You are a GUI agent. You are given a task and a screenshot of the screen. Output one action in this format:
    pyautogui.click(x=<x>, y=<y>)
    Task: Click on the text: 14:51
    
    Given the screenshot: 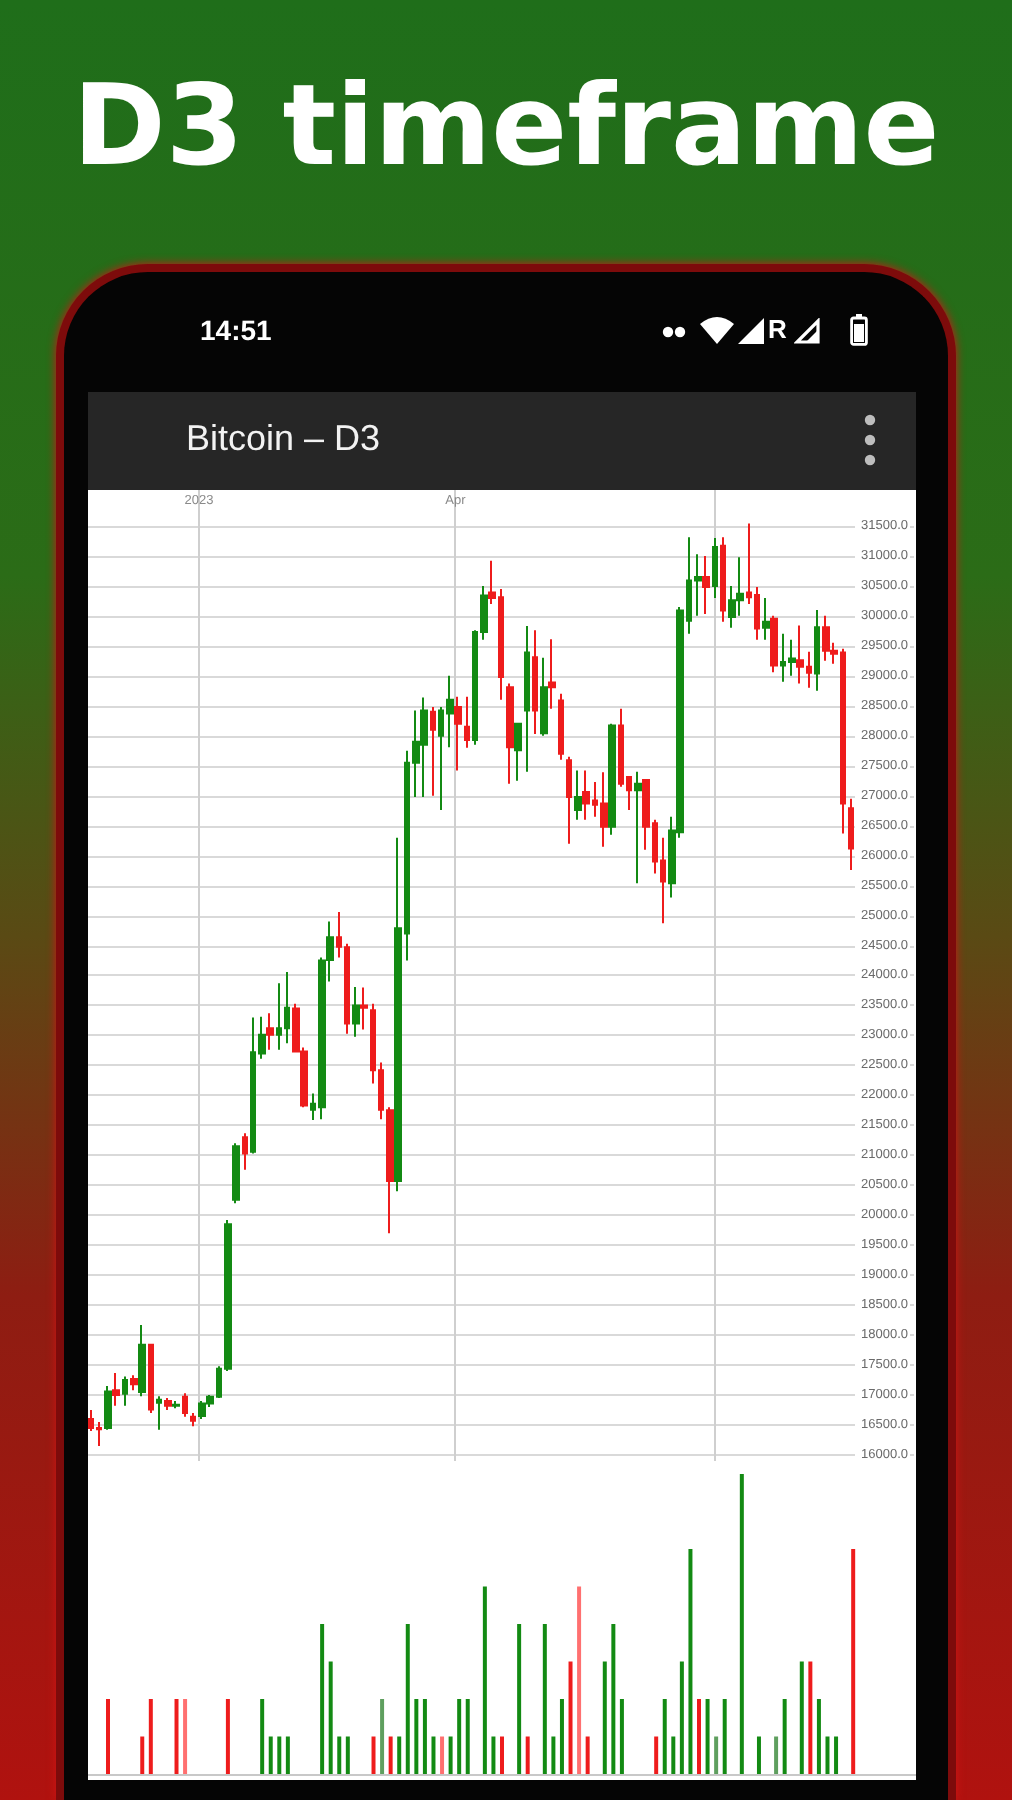 What is the action you would take?
    pyautogui.click(x=236, y=330)
    